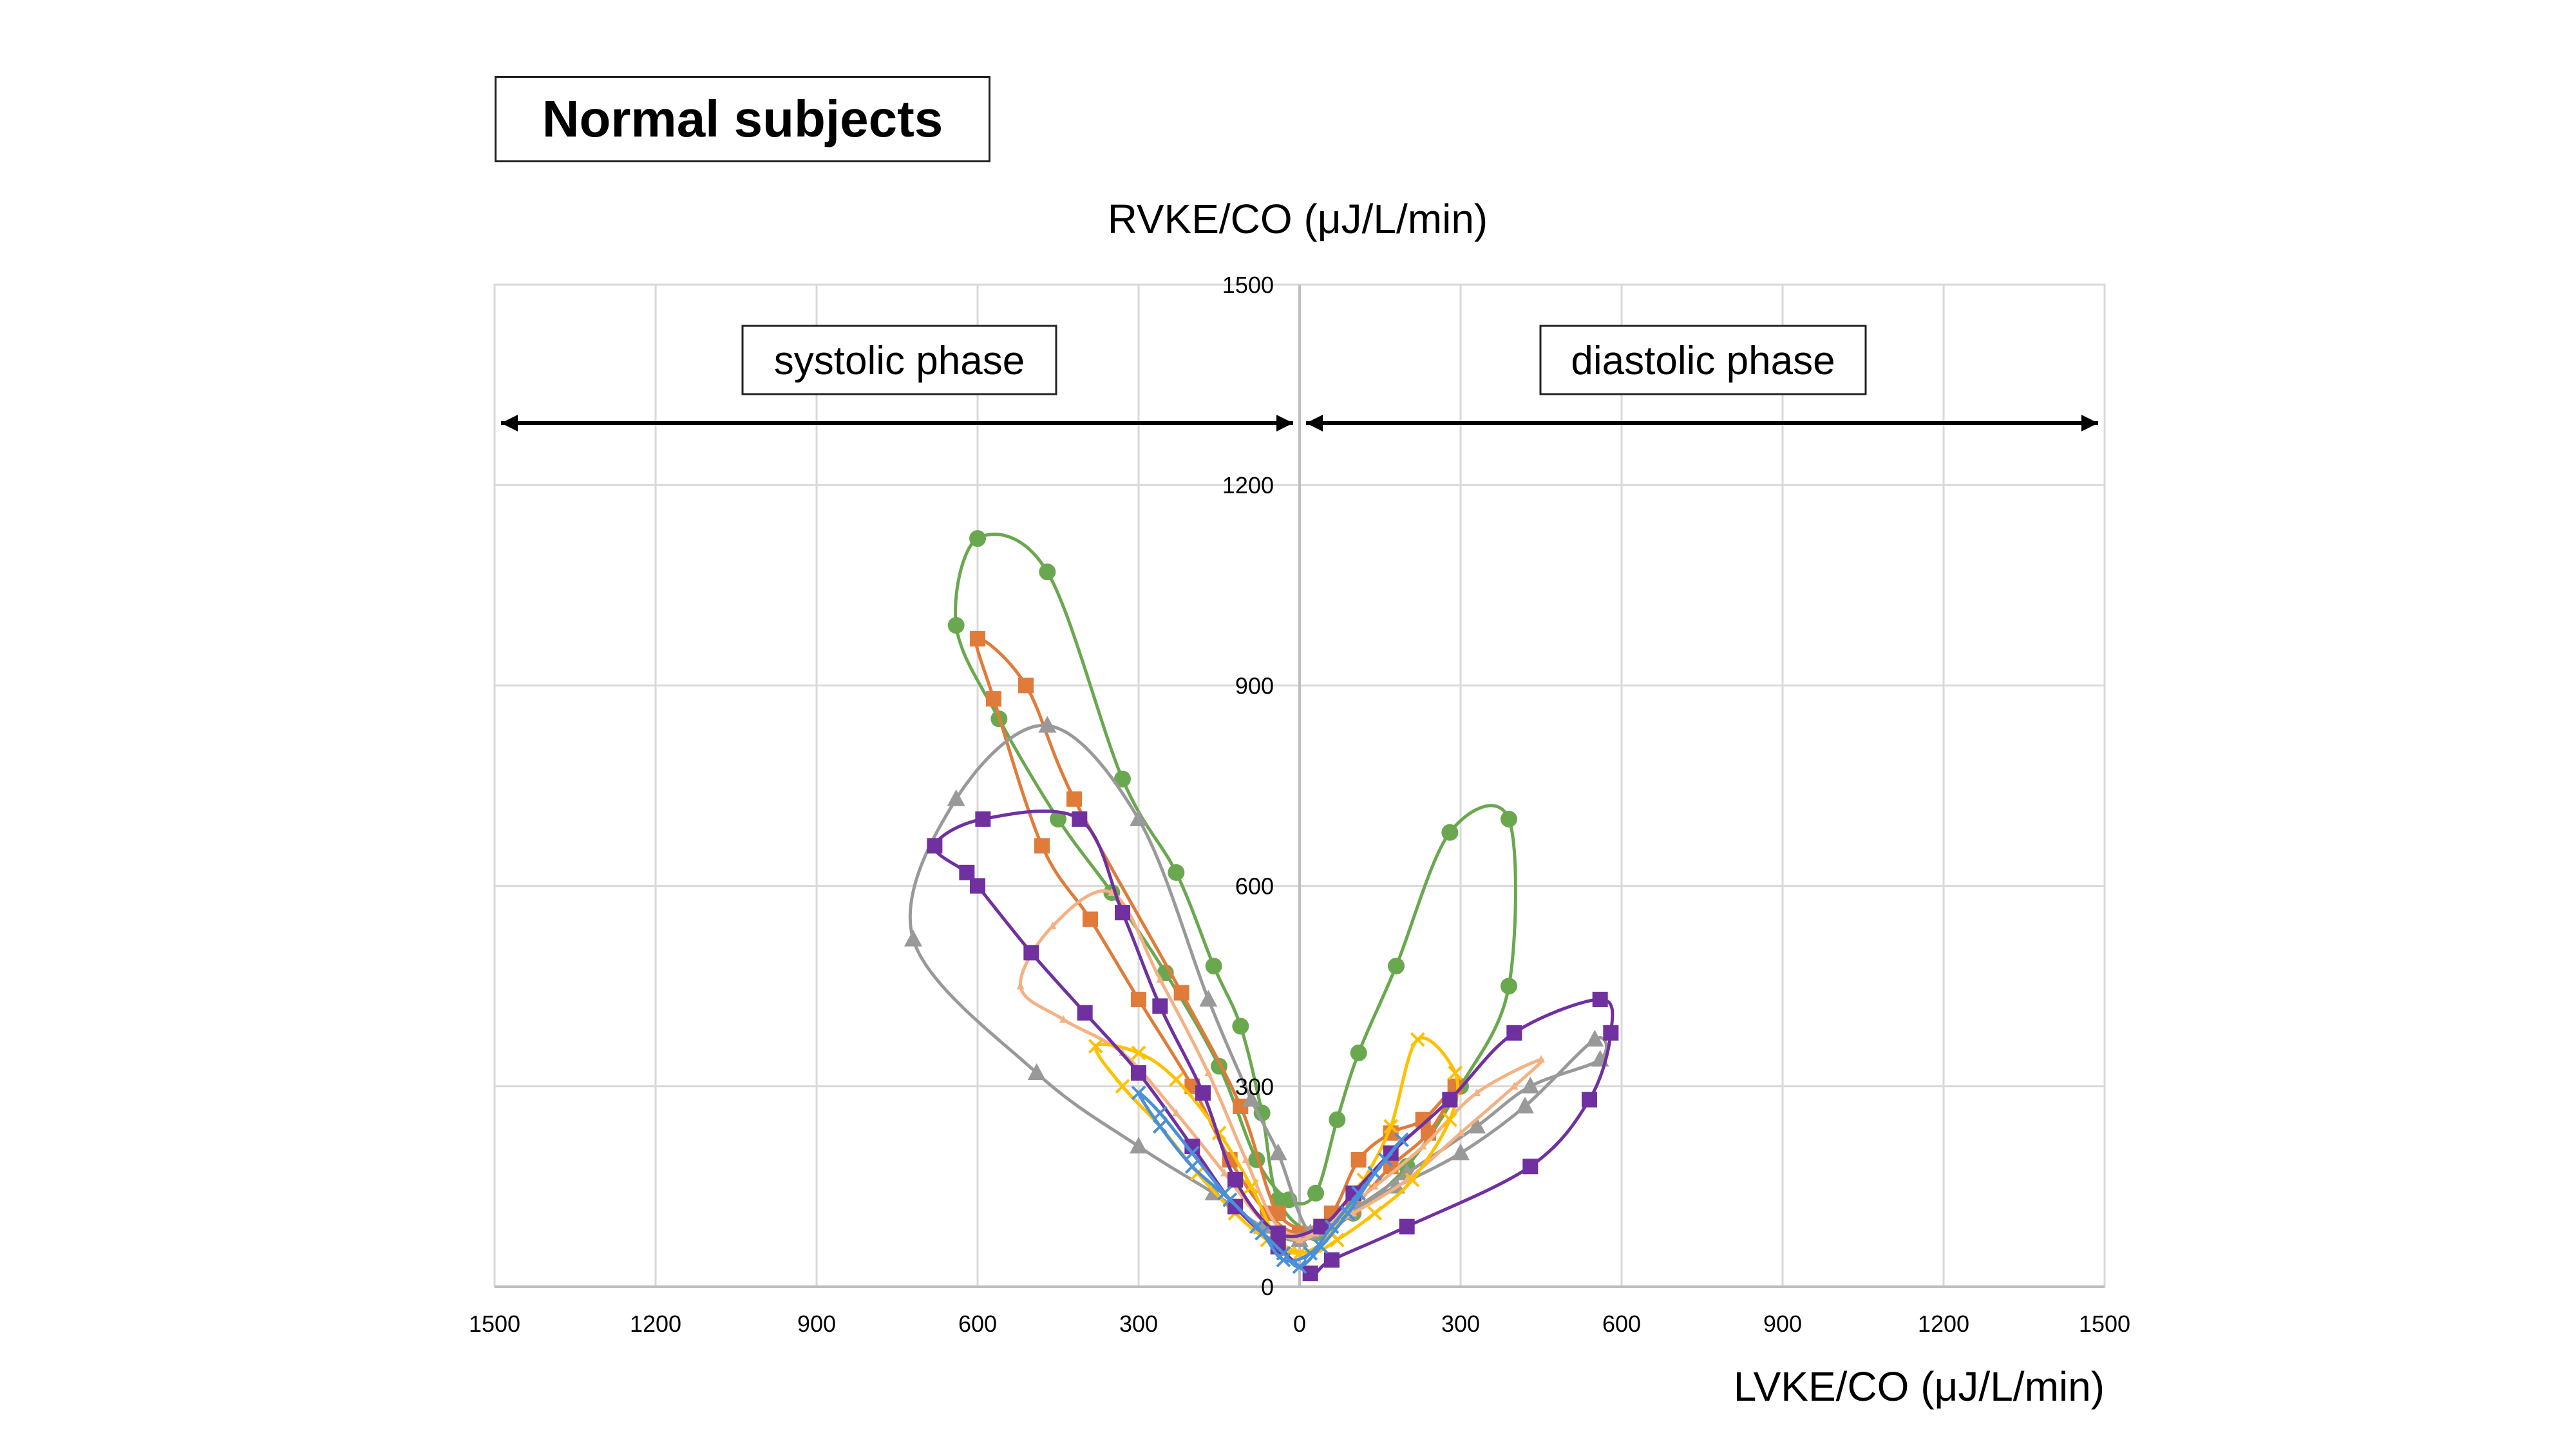 The image size is (2576, 1449). What do you see at coordinates (1248, 285) in the screenshot?
I see `y-tick-label: 1500` at bounding box center [1248, 285].